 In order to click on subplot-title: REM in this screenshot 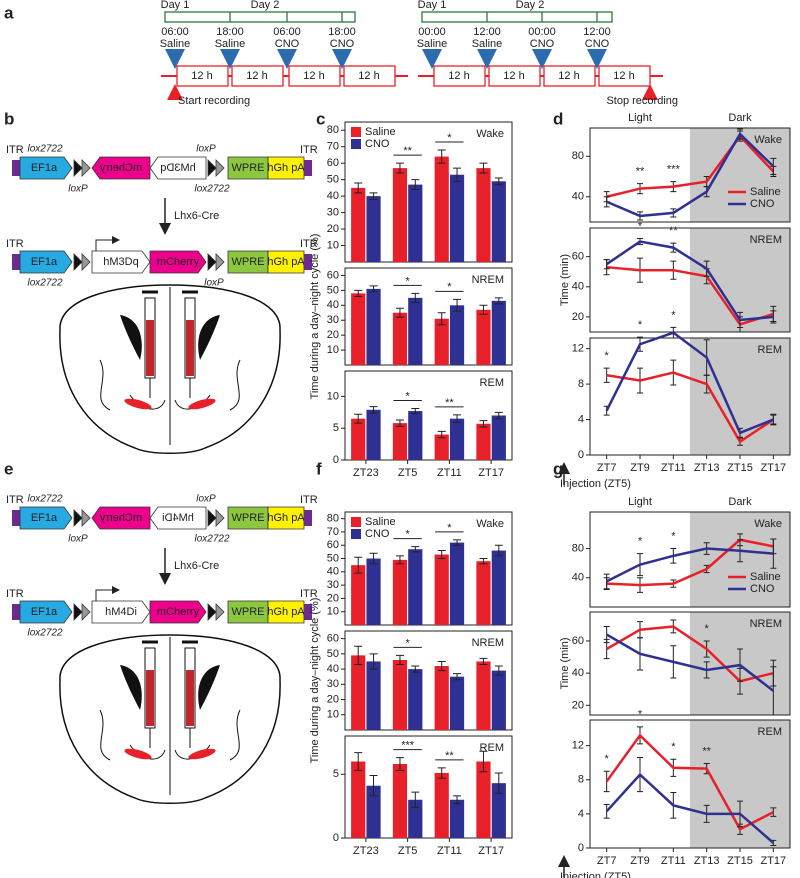, I will do `click(492, 383)`.